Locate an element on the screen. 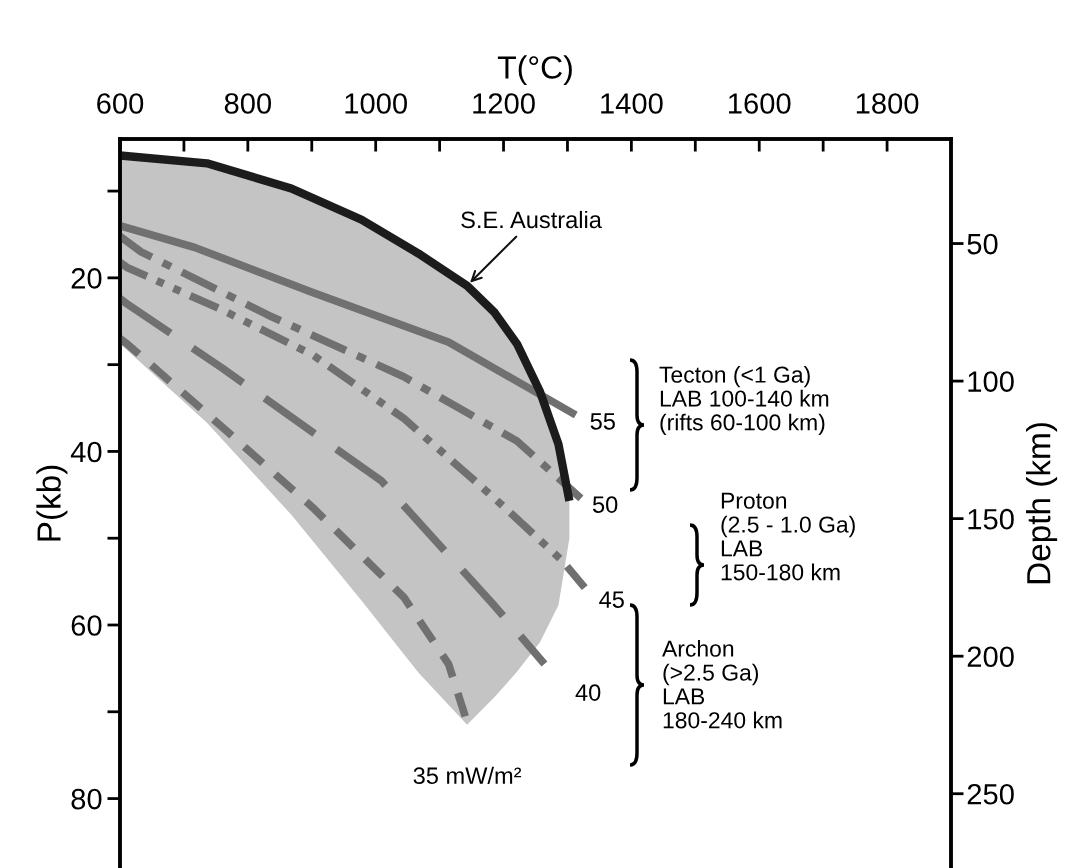 Image resolution: width=1087 pixels, height=868 pixels. x-tick-label: 600 is located at coordinates (120, 103).